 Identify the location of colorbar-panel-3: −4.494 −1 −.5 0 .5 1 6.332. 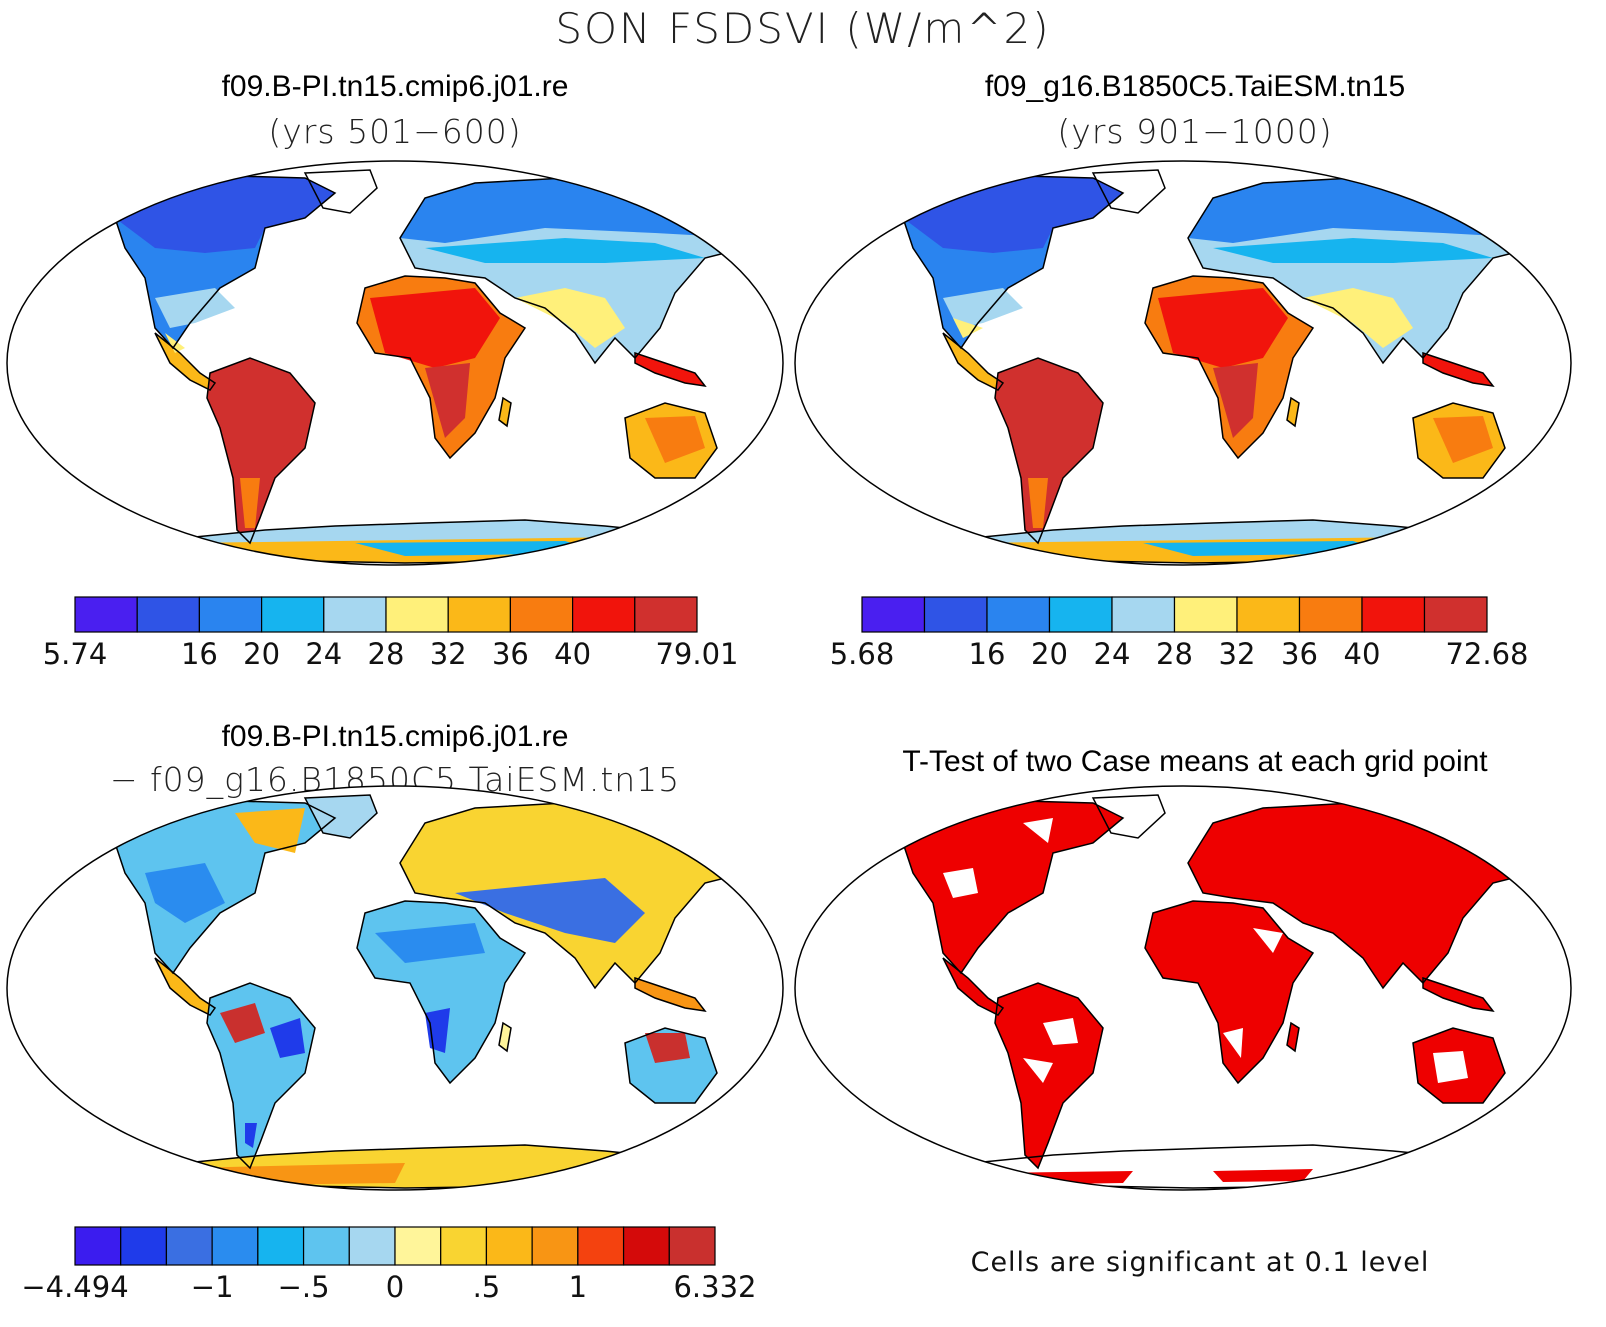
(389, 1265).